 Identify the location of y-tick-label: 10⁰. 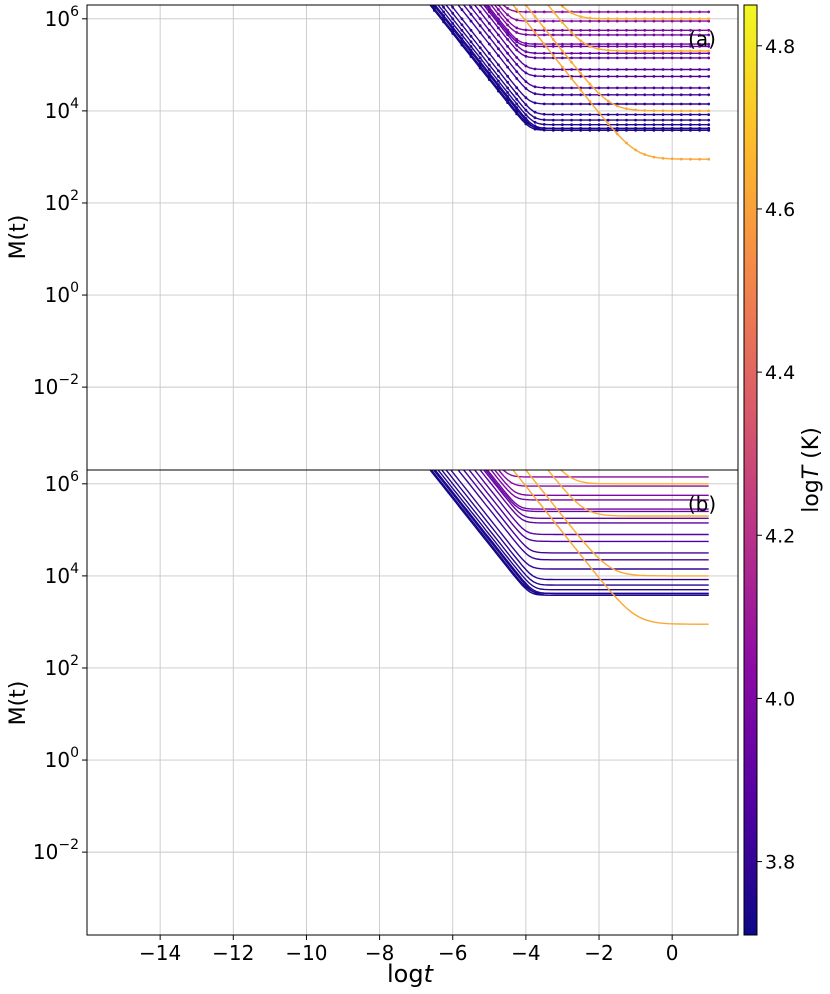
(62, 758).